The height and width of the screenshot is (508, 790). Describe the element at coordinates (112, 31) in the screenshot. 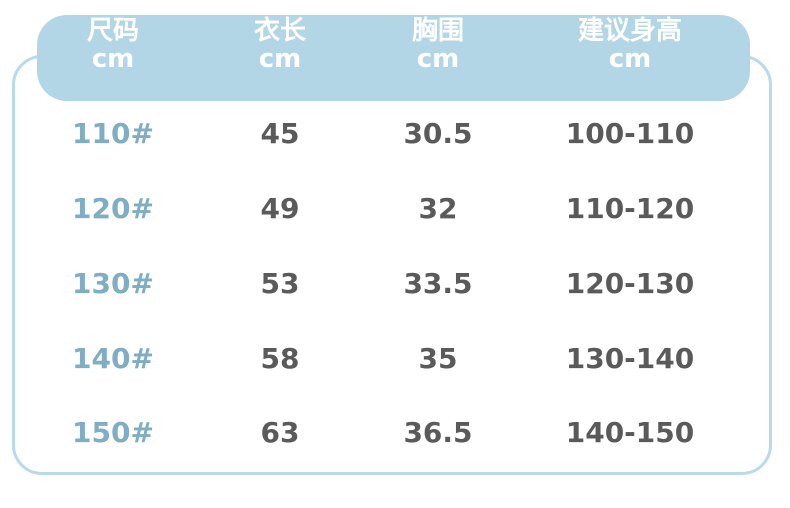

I see `header-name: 尺码` at that location.